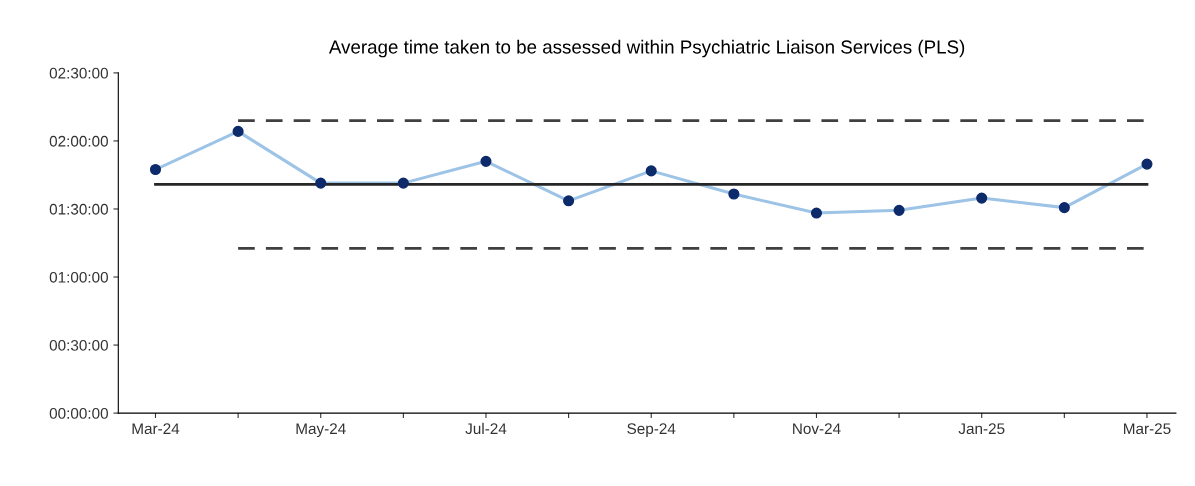 This screenshot has width=1195, height=486. Describe the element at coordinates (981, 429) in the screenshot. I see `x-tick-label: Jan-25` at that location.